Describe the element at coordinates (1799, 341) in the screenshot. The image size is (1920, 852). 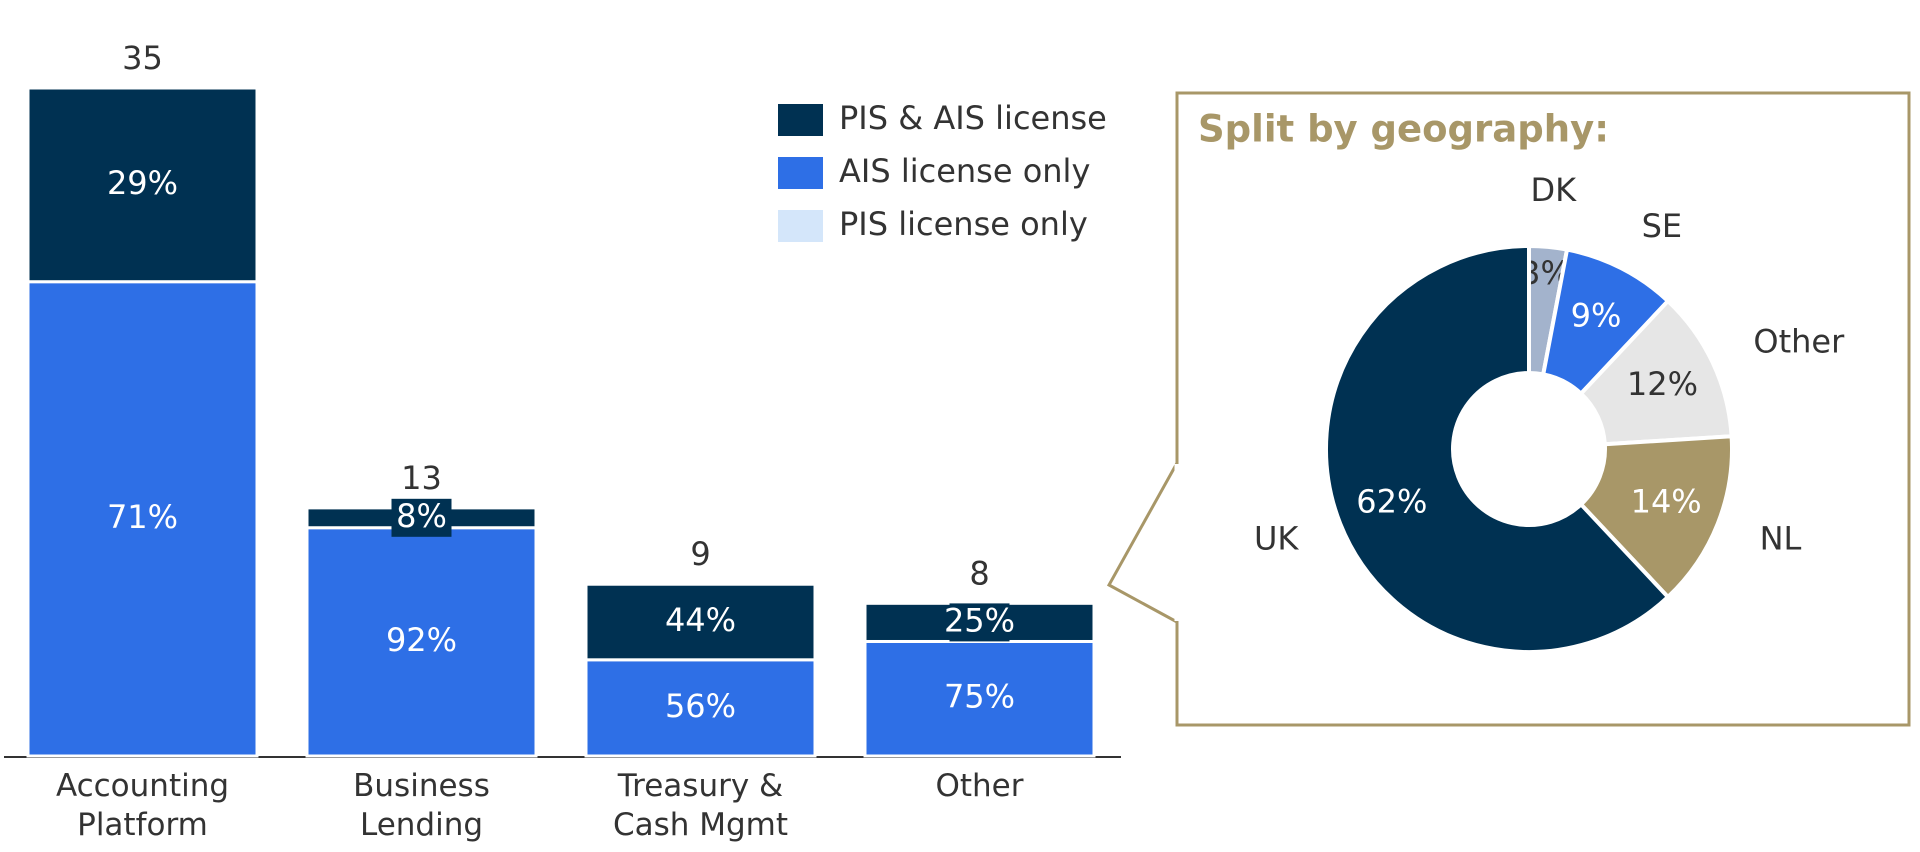
I see `donut-category-label: Other` at that location.